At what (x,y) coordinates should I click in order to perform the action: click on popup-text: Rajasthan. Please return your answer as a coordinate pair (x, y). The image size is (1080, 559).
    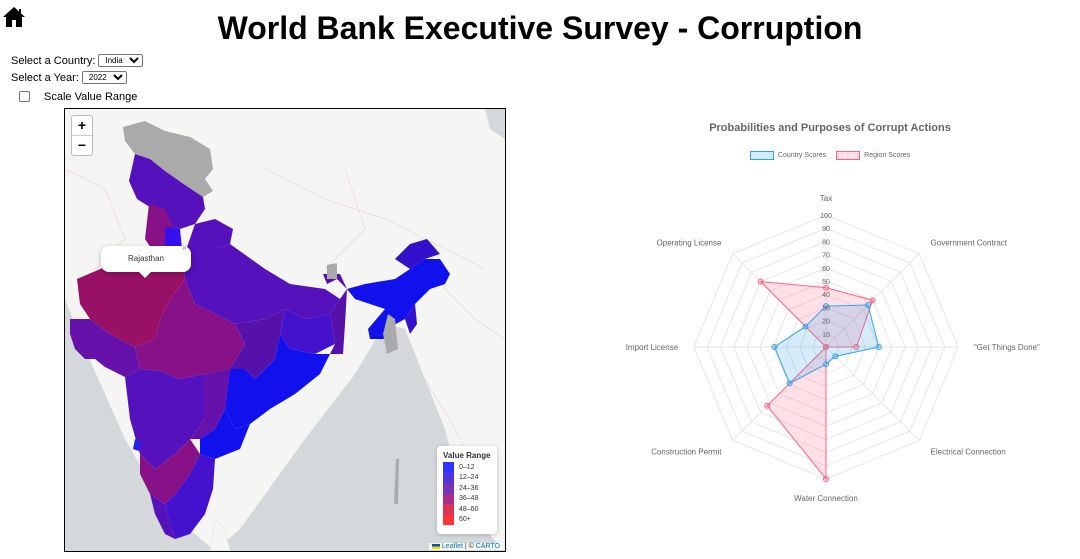
    Looking at the image, I should click on (146, 258).